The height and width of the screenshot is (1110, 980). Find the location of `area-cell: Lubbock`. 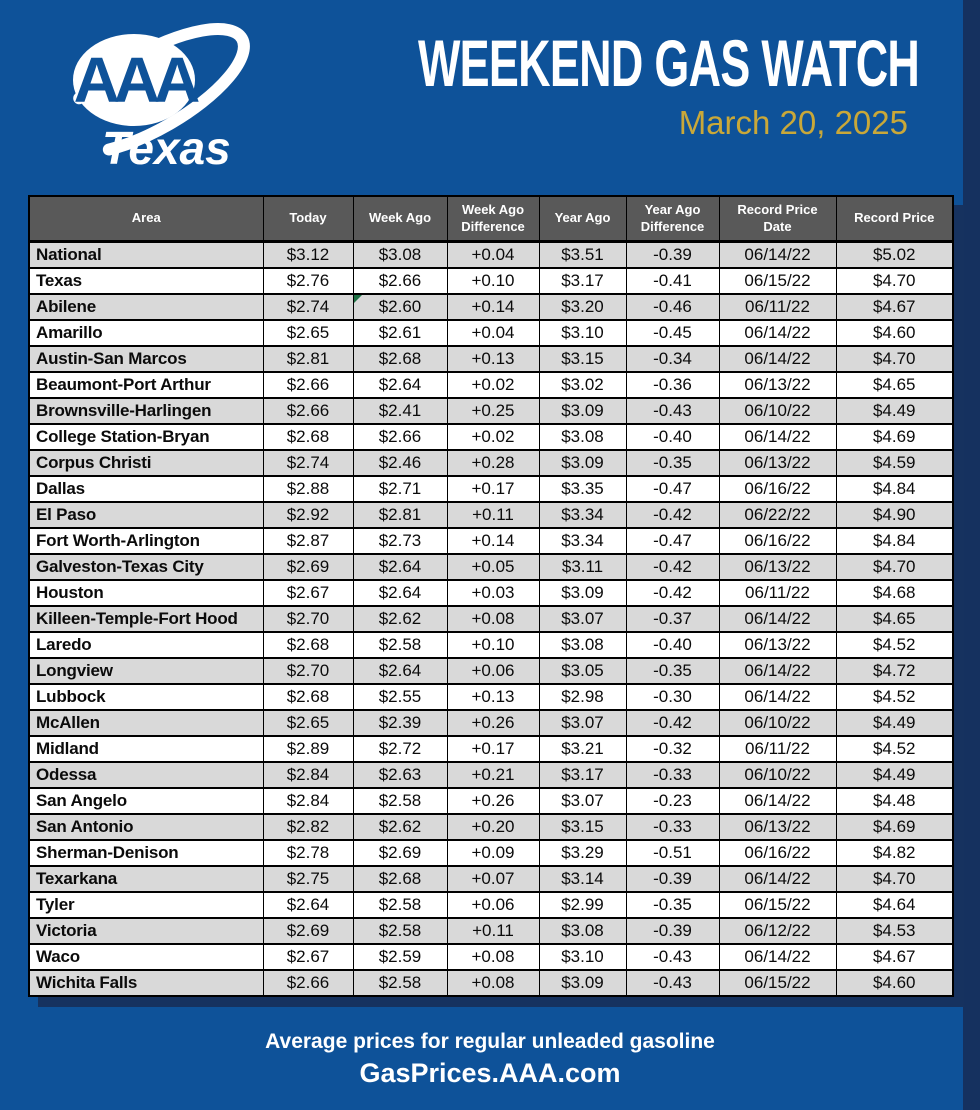

area-cell: Lubbock is located at coordinates (146, 697).